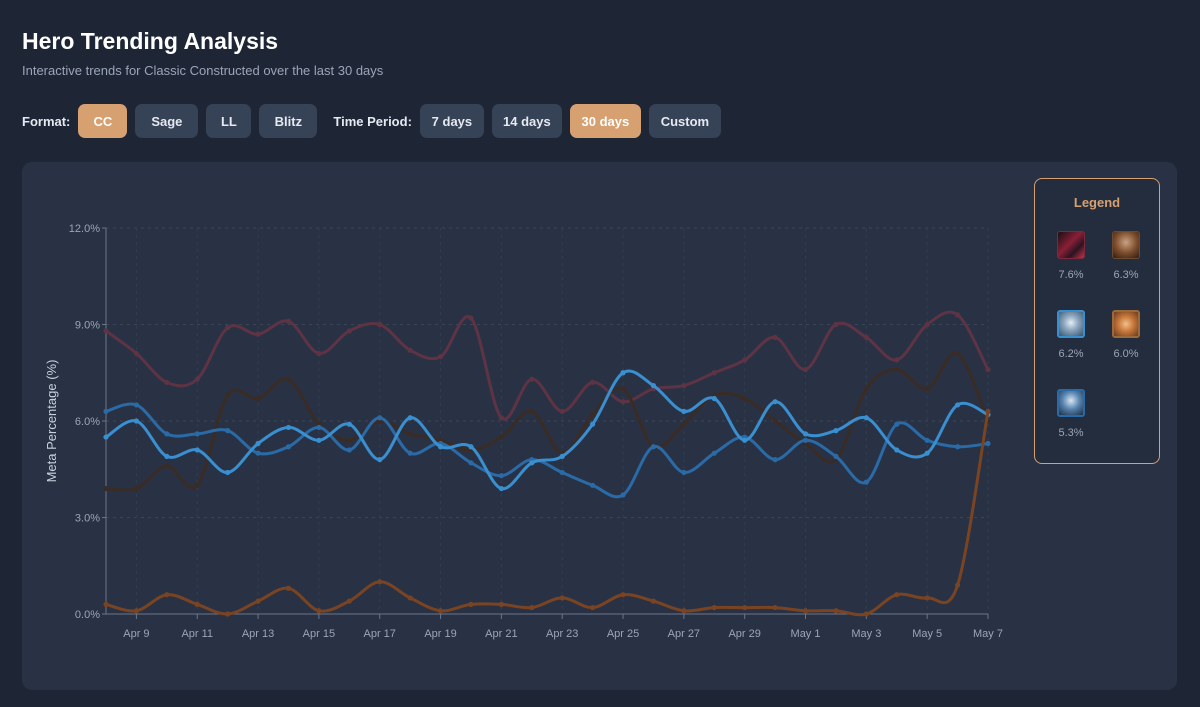 The image size is (1200, 707). Describe the element at coordinates (136, 634) in the screenshot. I see `x-tick-label: Apr 9` at that location.